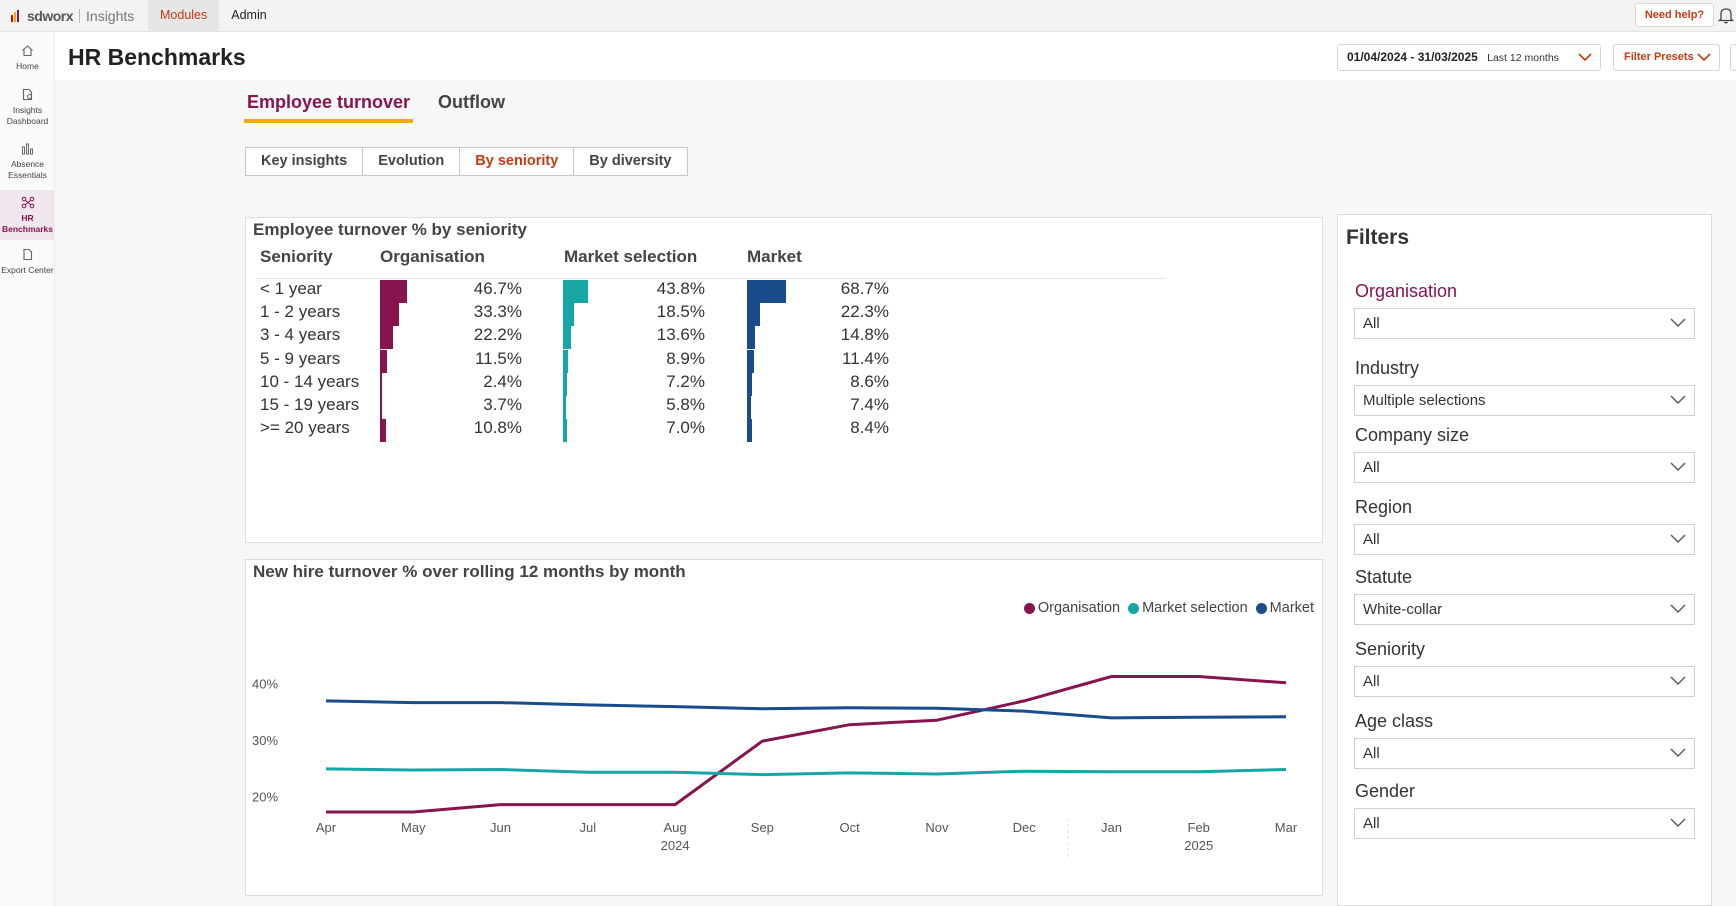 The height and width of the screenshot is (906, 1736). What do you see at coordinates (806, 744) in the screenshot?
I see `series-line-organisation` at bounding box center [806, 744].